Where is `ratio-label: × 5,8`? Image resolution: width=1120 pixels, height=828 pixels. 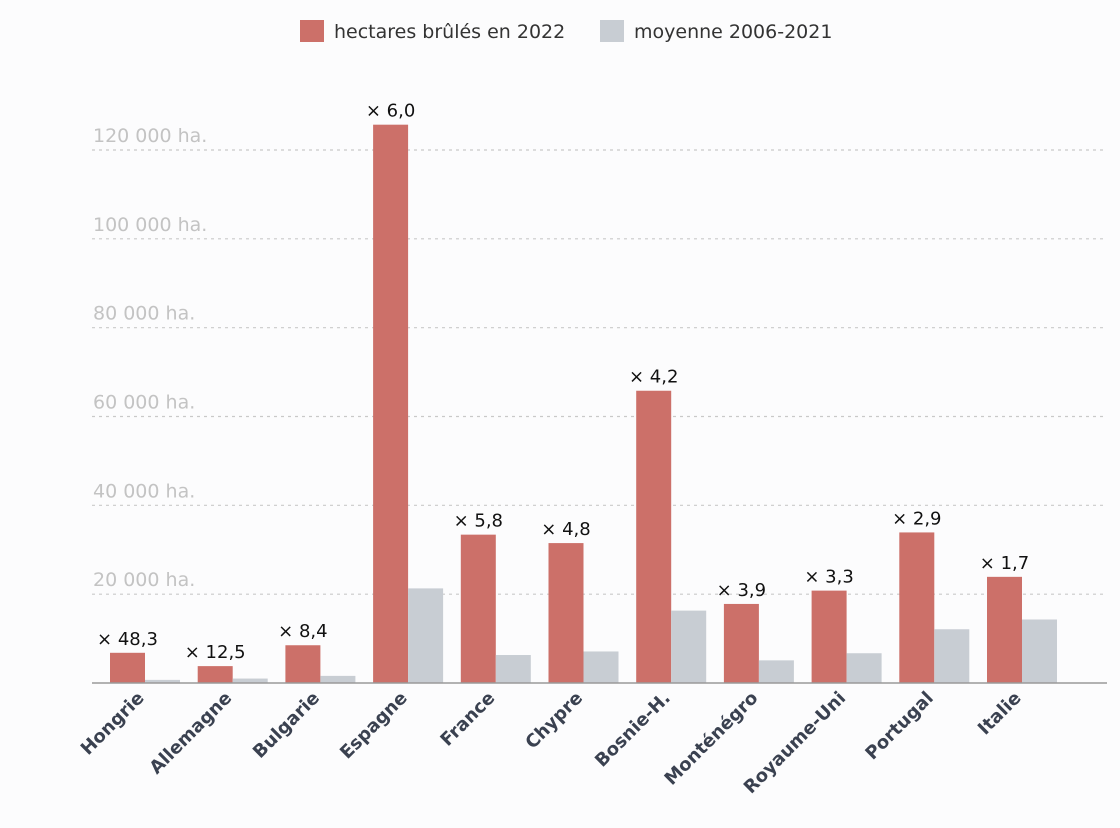 ratio-label: × 5,8 is located at coordinates (478, 521).